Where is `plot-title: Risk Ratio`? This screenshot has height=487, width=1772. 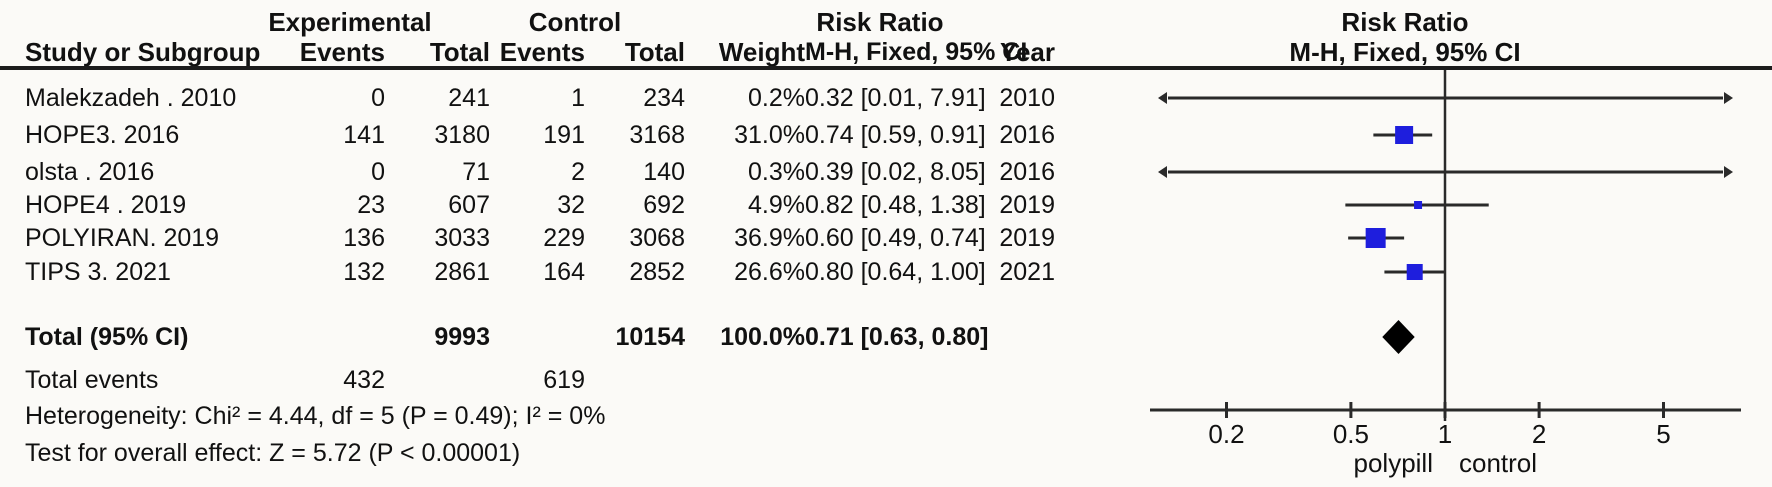 plot-title: Risk Ratio is located at coordinates (1405, 22).